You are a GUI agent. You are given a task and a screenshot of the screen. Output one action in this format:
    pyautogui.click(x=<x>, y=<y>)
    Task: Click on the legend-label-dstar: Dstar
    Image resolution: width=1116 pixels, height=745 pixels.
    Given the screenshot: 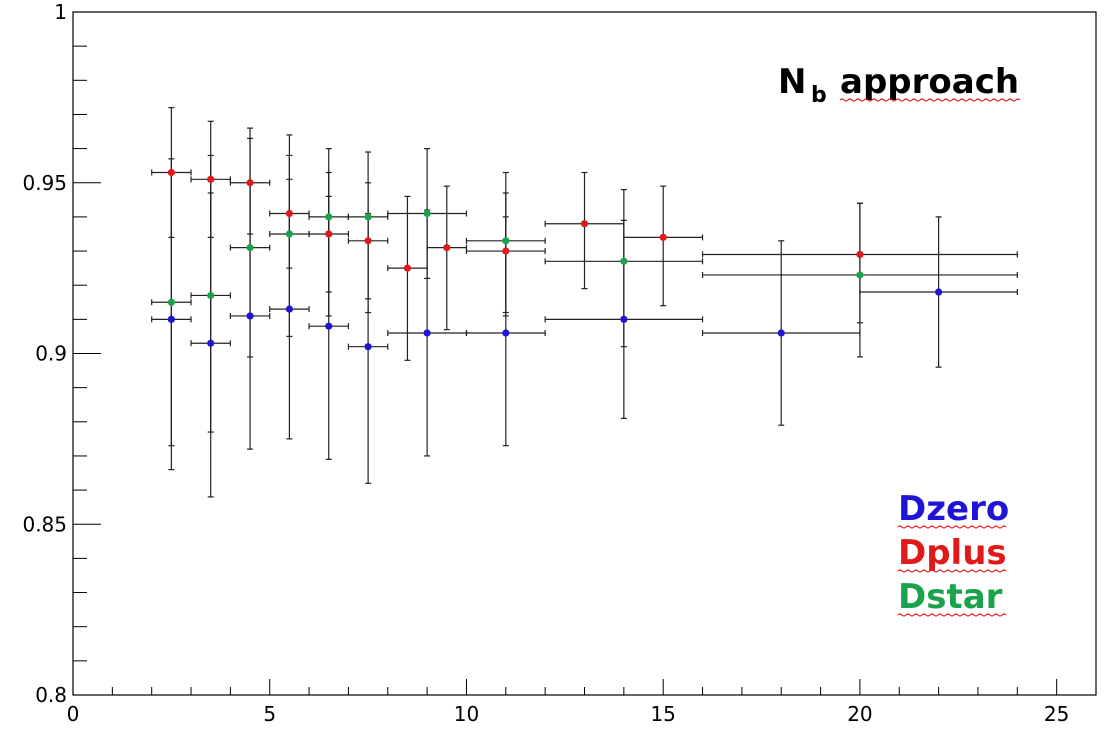 What is the action you would take?
    pyautogui.click(x=950, y=597)
    